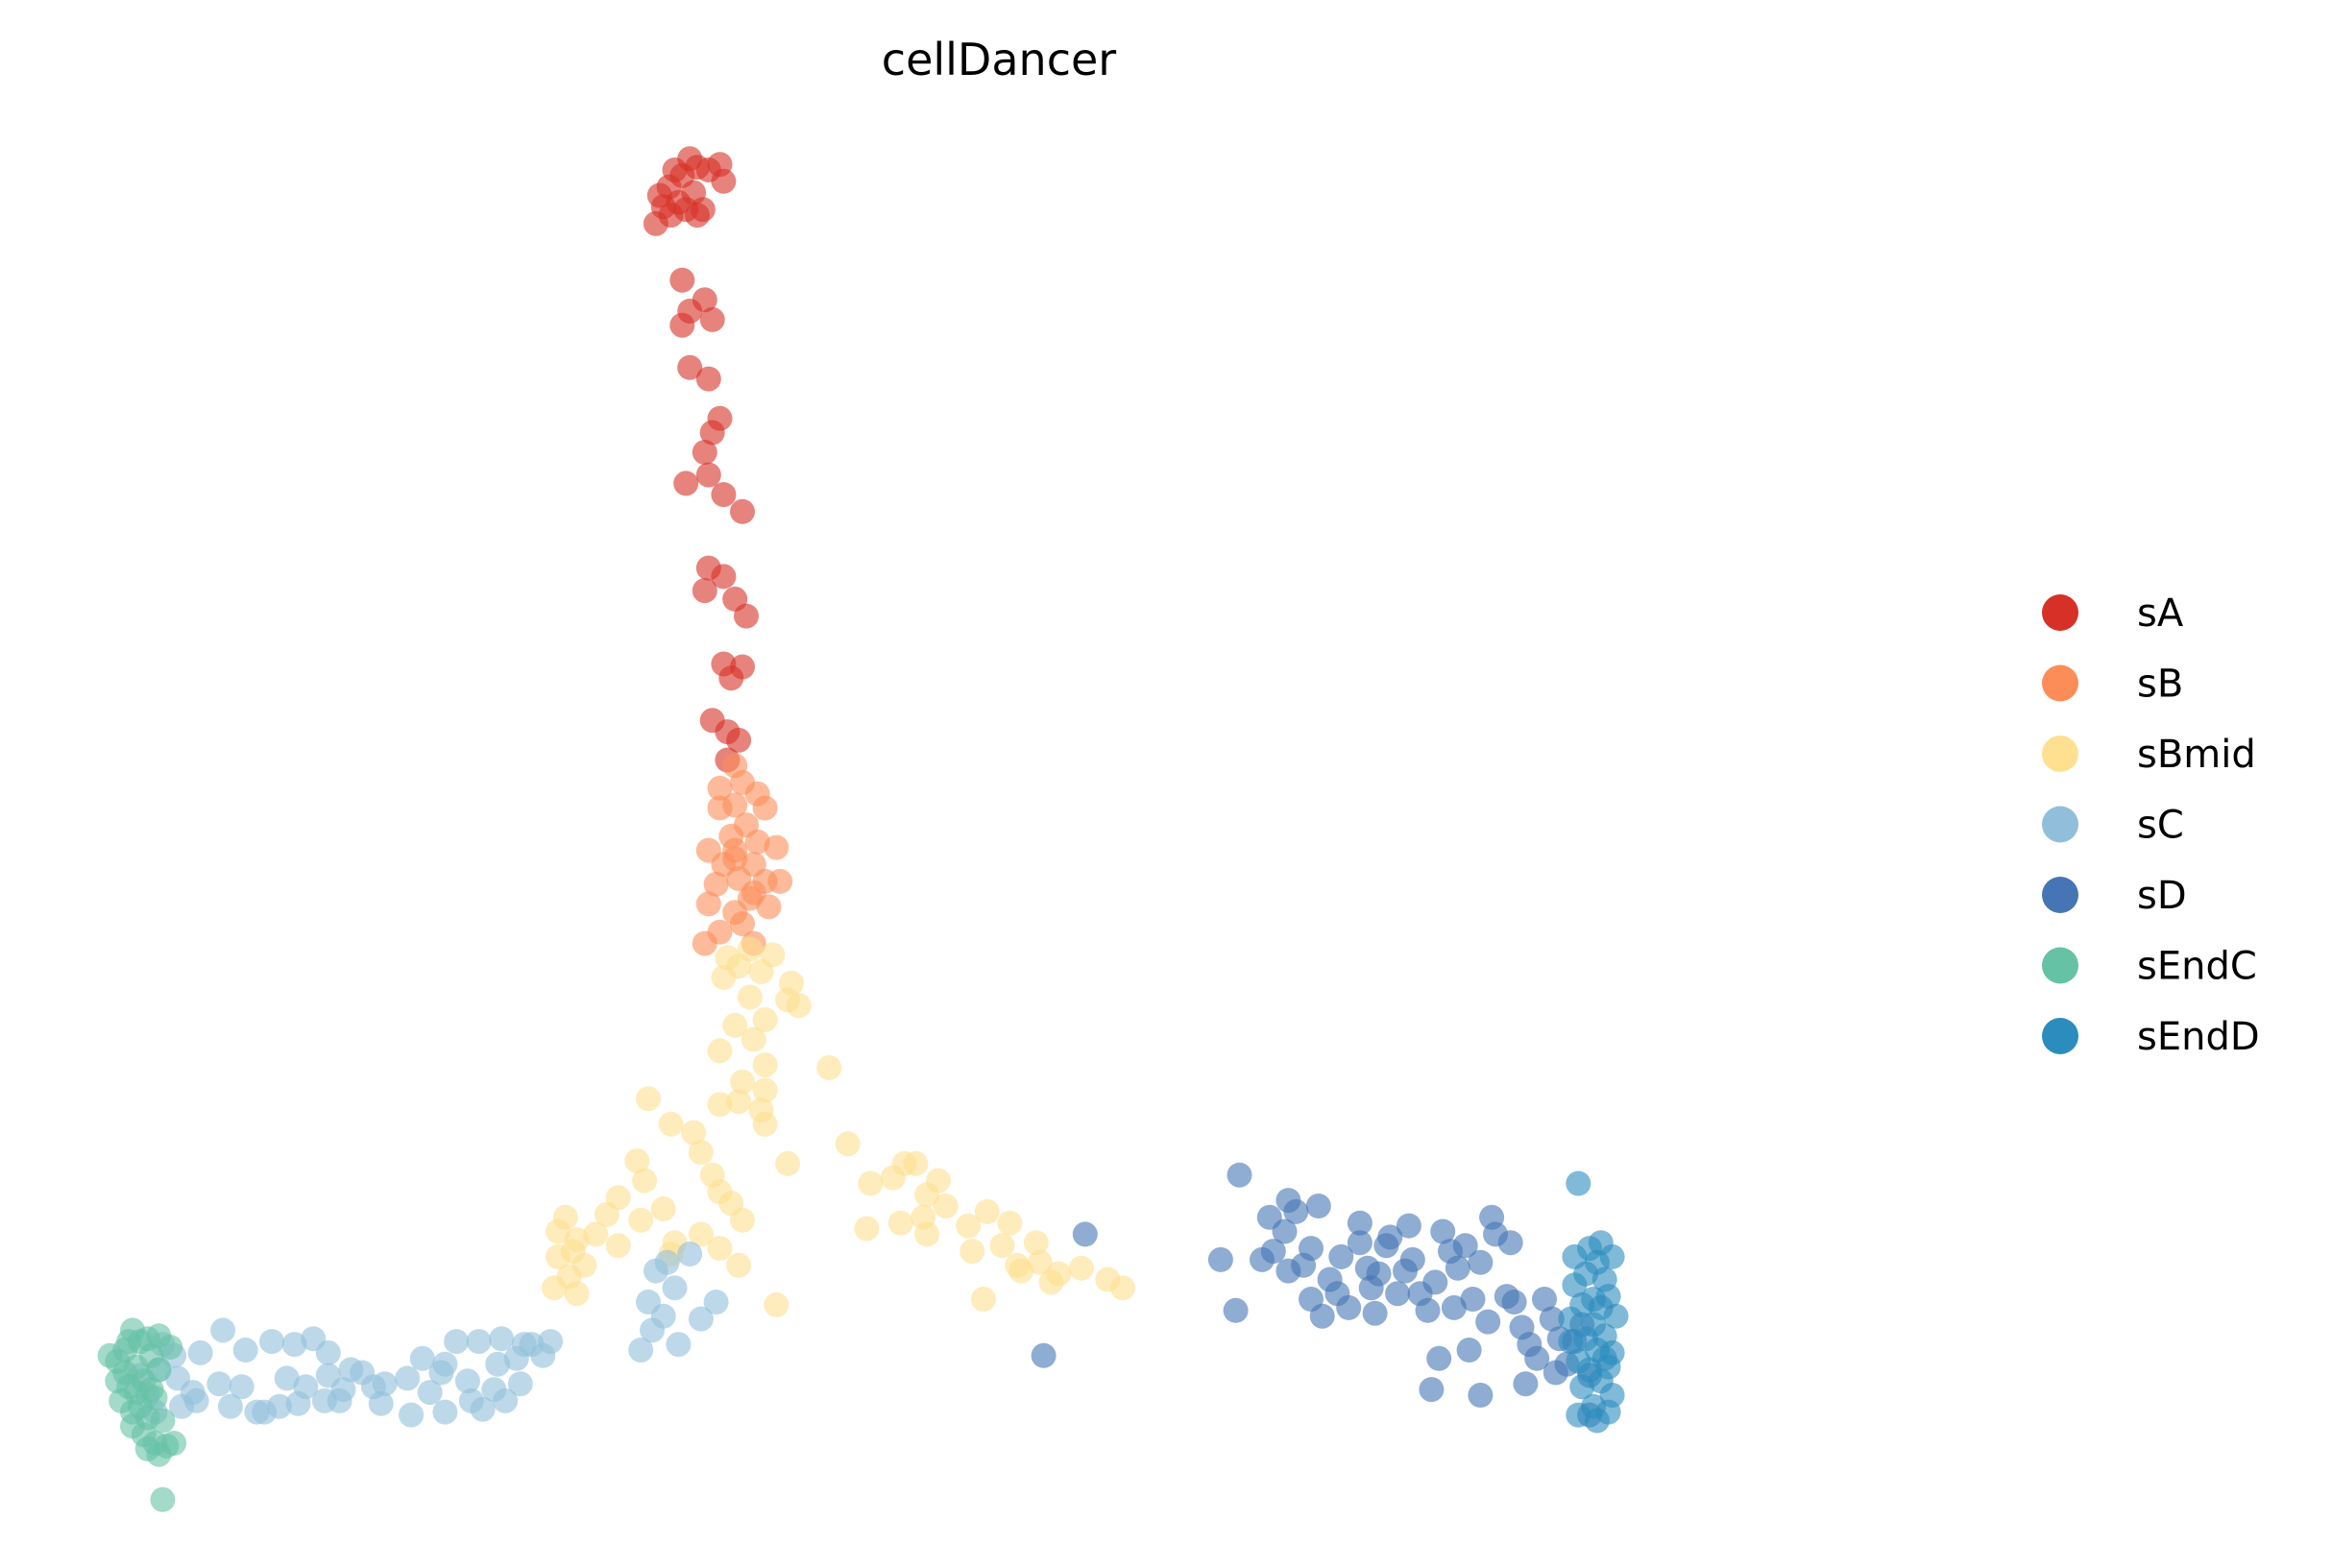 The width and height of the screenshot is (2332, 1568). What do you see at coordinates (2112, 685) in the screenshot?
I see `legend-item-sB: sB` at bounding box center [2112, 685].